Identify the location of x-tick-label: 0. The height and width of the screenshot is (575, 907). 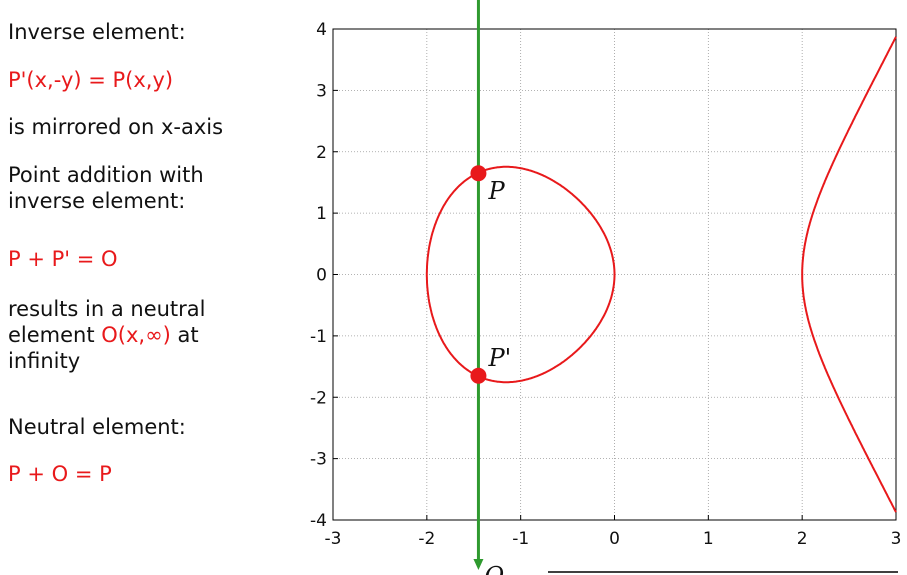
(614, 539).